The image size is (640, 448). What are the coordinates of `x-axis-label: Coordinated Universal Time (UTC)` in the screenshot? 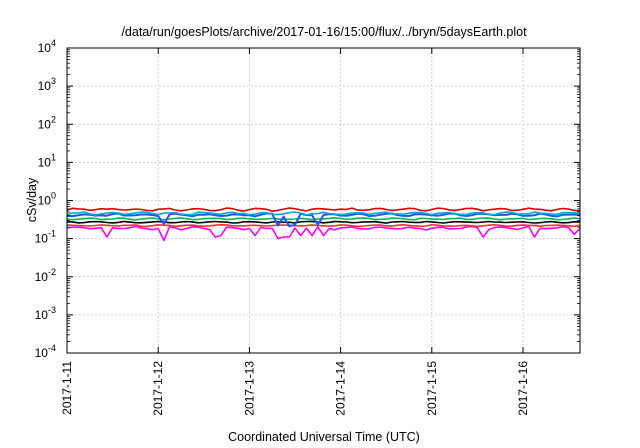 It's located at (324, 437).